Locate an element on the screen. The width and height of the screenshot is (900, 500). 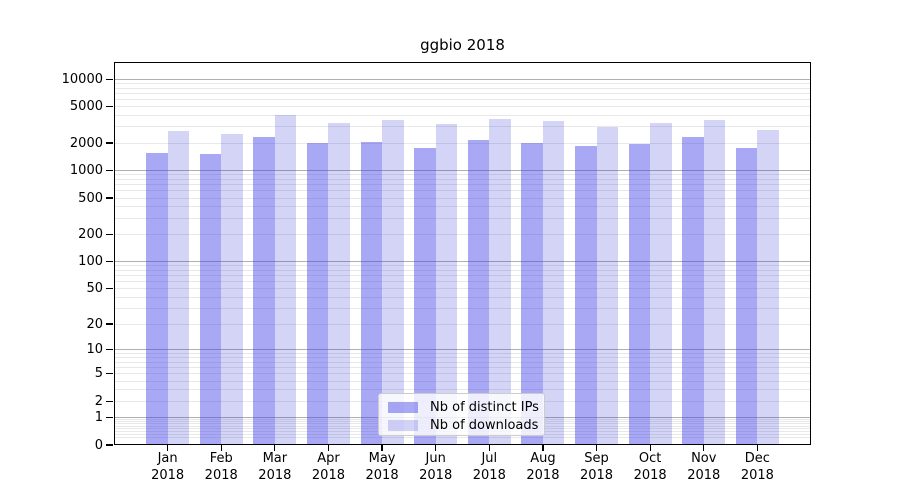
legend-item-distinct-ips: Nb of distinct IPs is located at coordinates (461, 407).